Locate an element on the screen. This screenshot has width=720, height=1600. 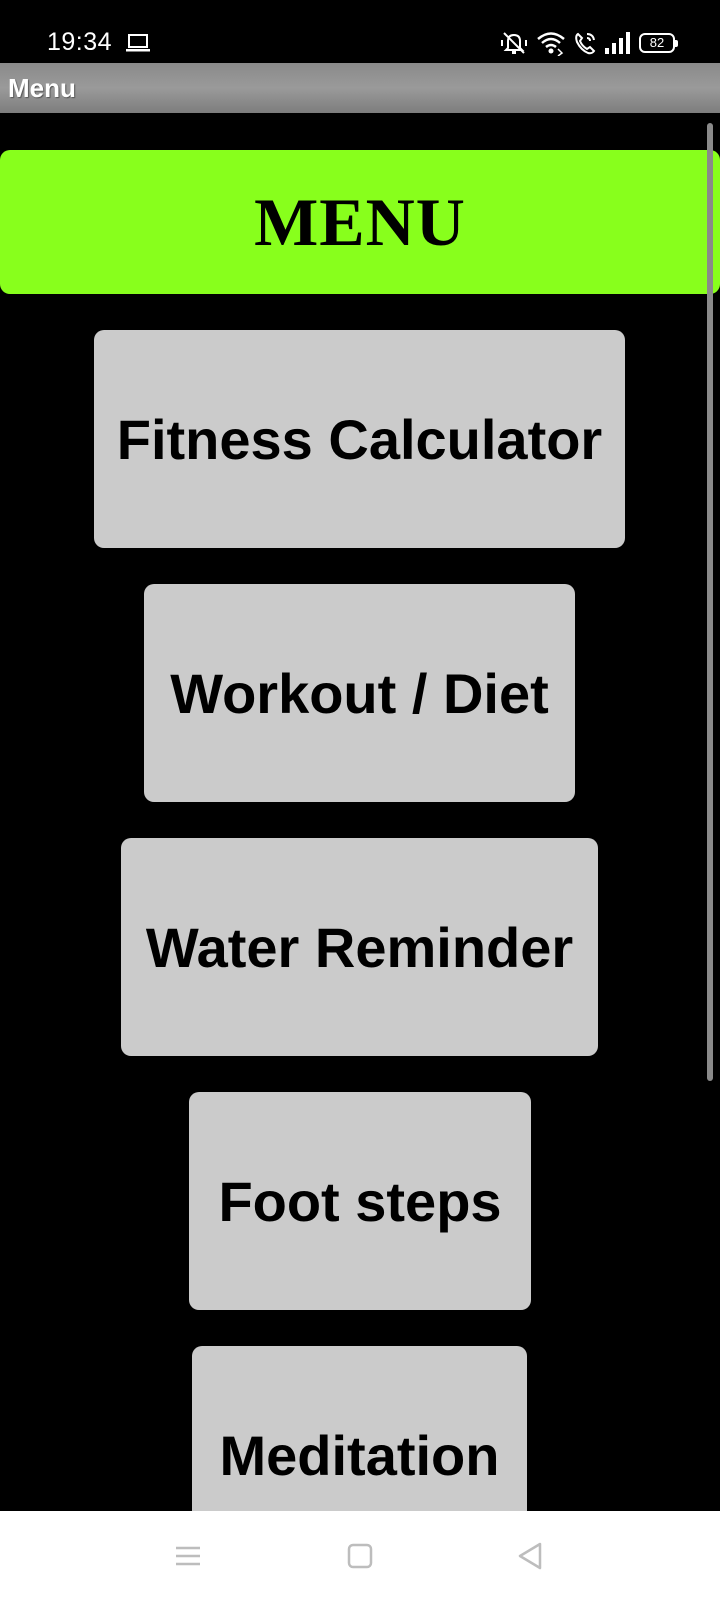
recents-icon is located at coordinates (188, 1556).